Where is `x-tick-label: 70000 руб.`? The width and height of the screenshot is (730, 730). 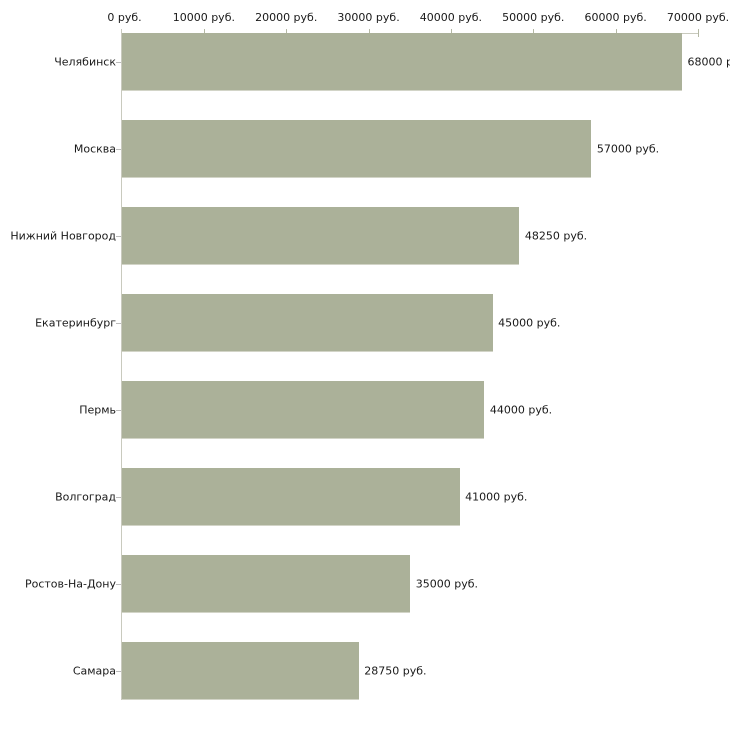
x-tick-label: 70000 руб. is located at coordinates (698, 17).